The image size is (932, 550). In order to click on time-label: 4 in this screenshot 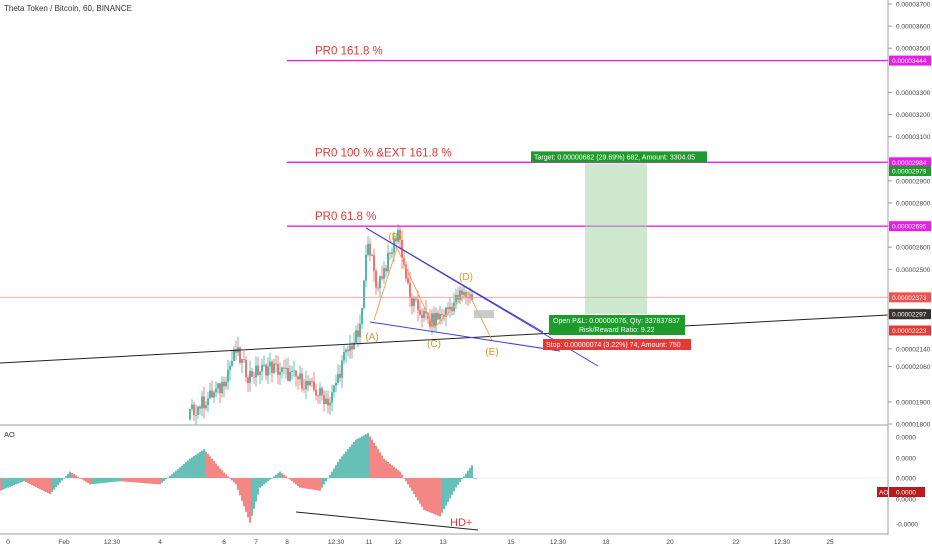, I will do `click(160, 542)`.